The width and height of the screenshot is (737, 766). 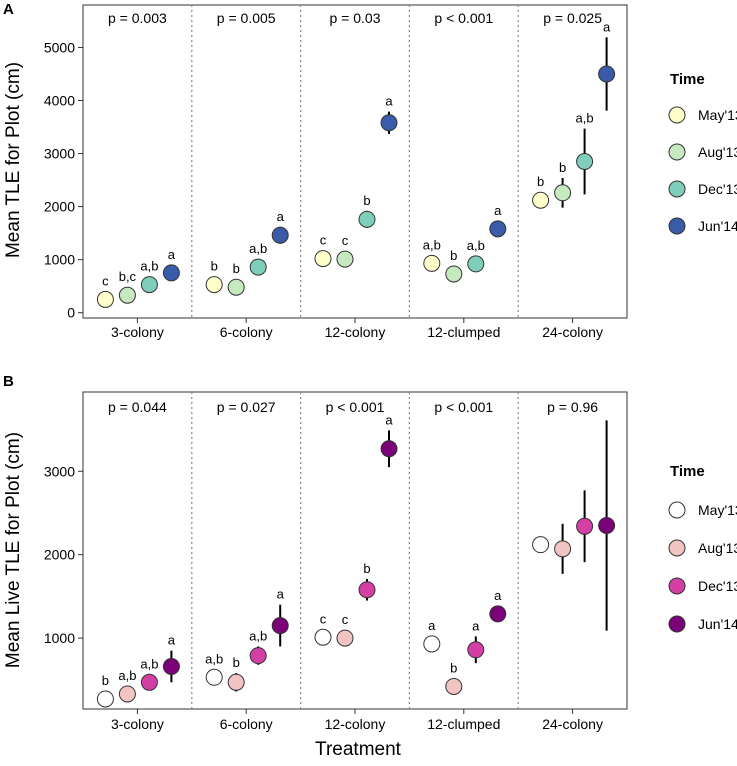 What do you see at coordinates (355, 18) in the screenshot?
I see `p-value-label: p = 0.03` at bounding box center [355, 18].